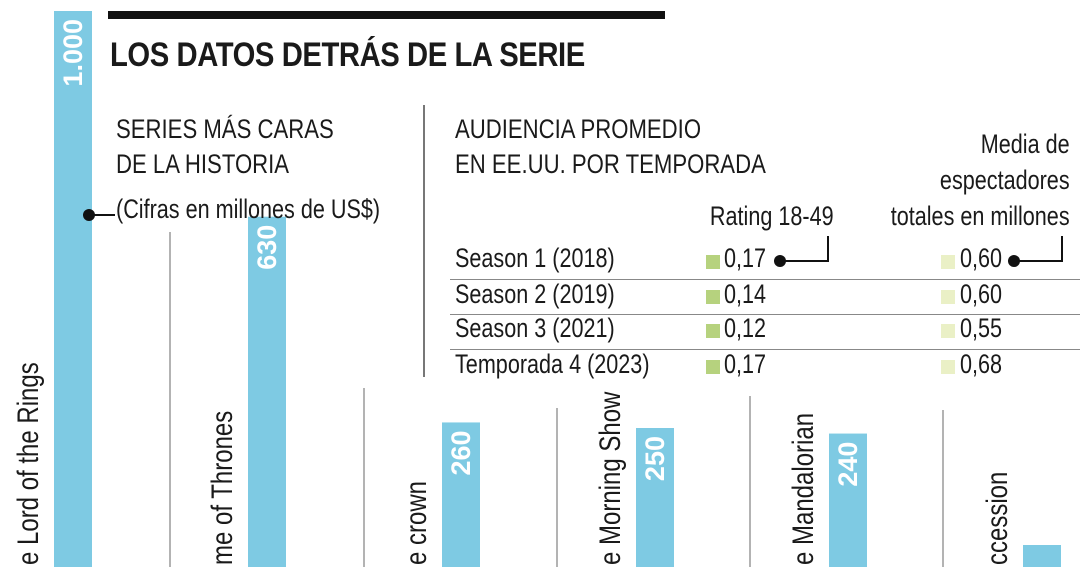 This screenshot has height=567, width=1080. I want to click on category-label: e crown, so click(415, 523).